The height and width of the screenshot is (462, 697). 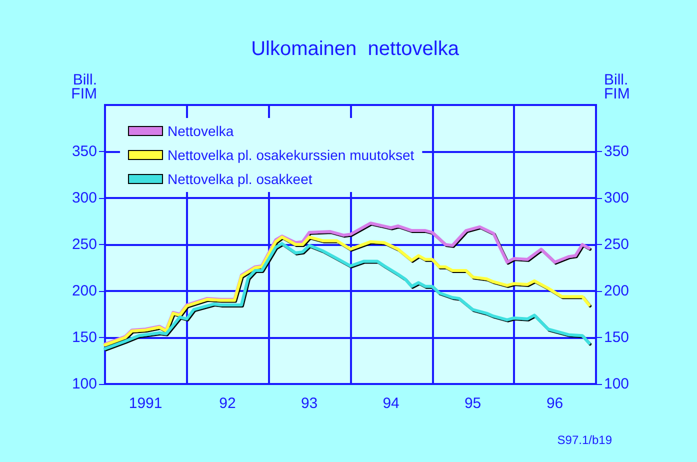 I want to click on y-axis-title: Bill. FIM, so click(x=84, y=87).